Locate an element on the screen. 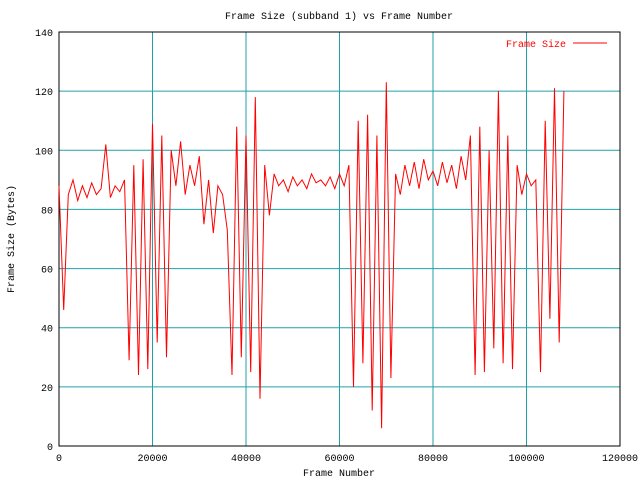 The height and width of the screenshot is (480, 640). x-tick-label: 120000 is located at coordinates (620, 459).